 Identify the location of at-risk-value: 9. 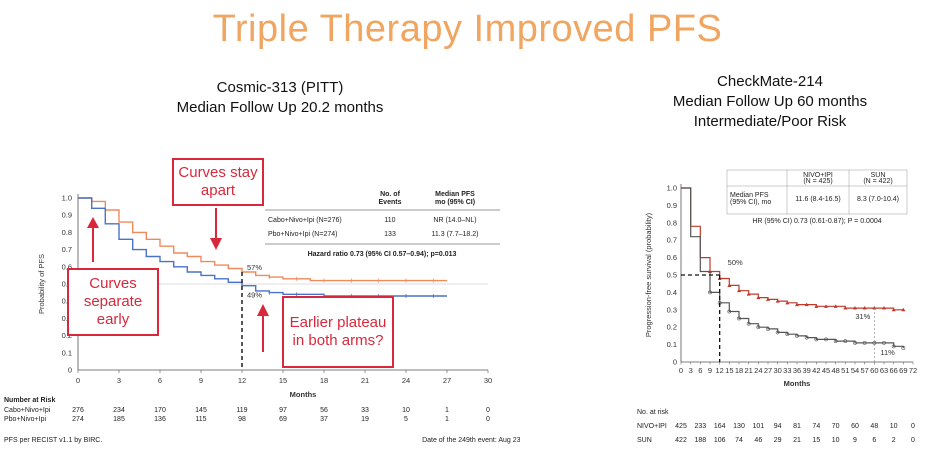
(855, 440).